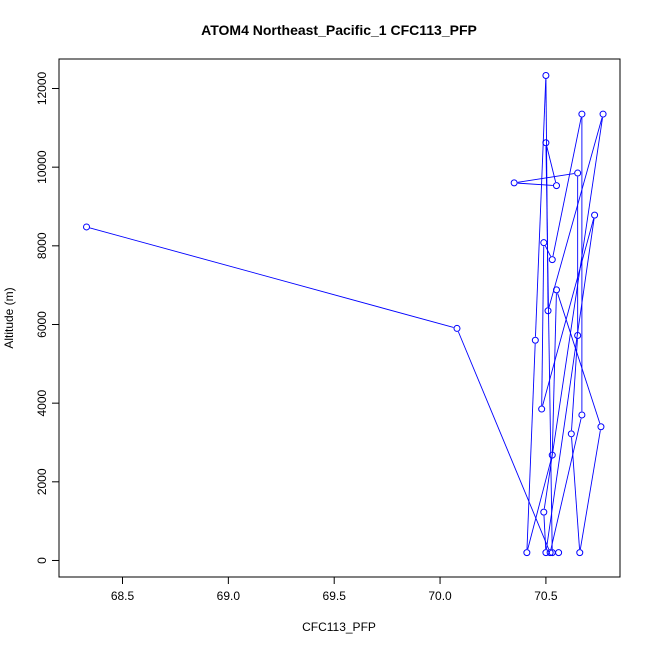  Describe the element at coordinates (42, 88) in the screenshot. I see `y-tick-label: 12000` at that location.